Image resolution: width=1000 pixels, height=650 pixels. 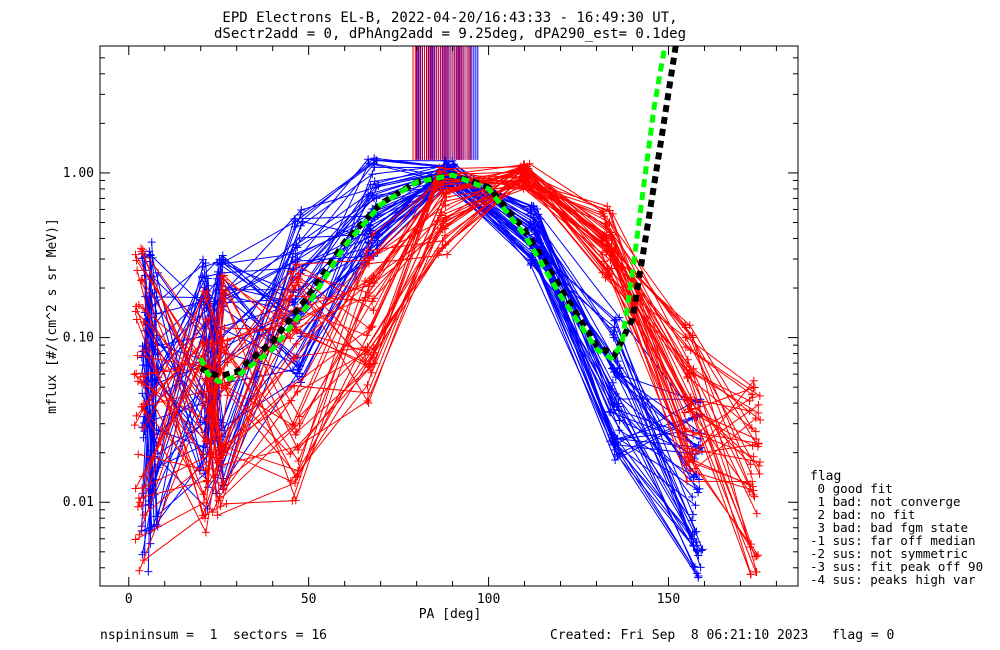 I want to click on legend-entry: -4 sus: peaks high var, so click(x=893, y=579).